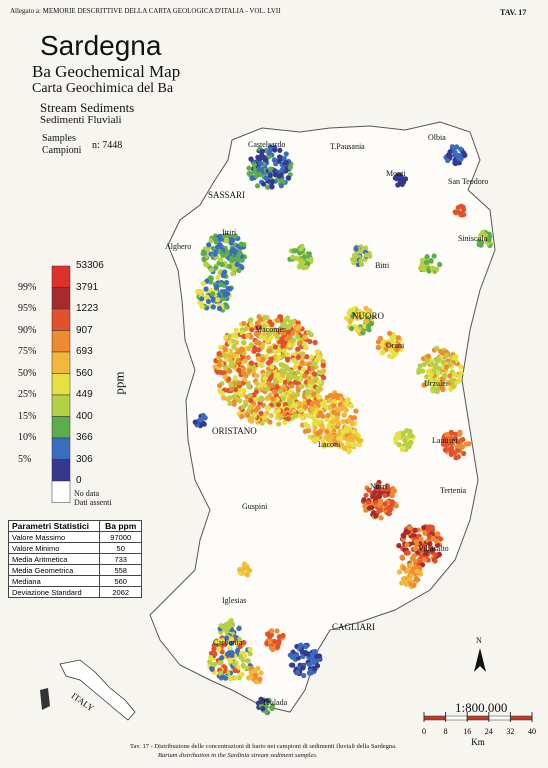  I want to click on stats-row: Valore Minimo 50, so click(74, 548).